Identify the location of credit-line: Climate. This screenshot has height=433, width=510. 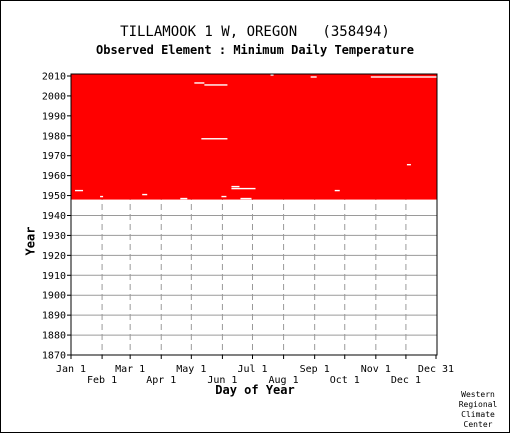
(478, 414).